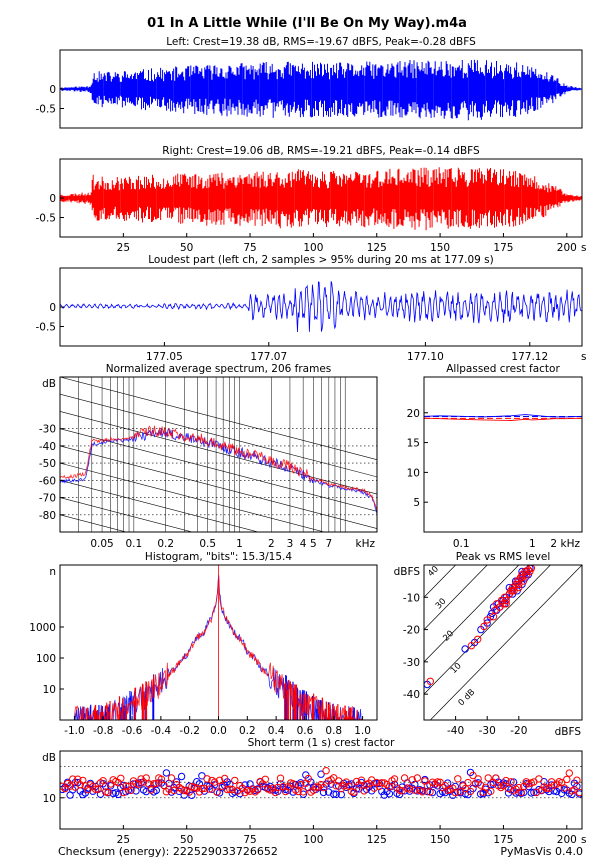 The image size is (614, 865). I want to click on histogram-title: Histogram, "bits": 15.3/15.4, so click(218, 557).